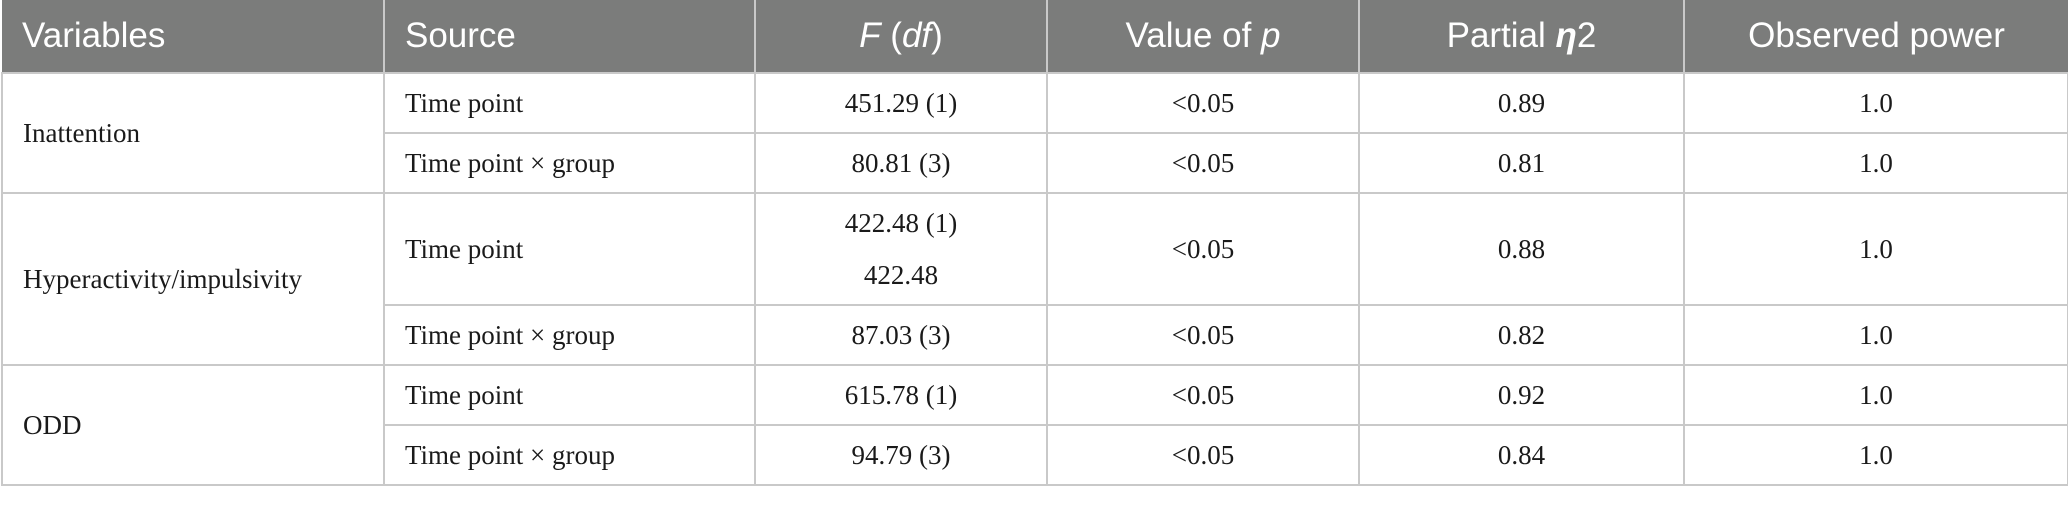 The width and height of the screenshot is (2068, 510). I want to click on header-observed-power: Observed power, so click(1875, 37).